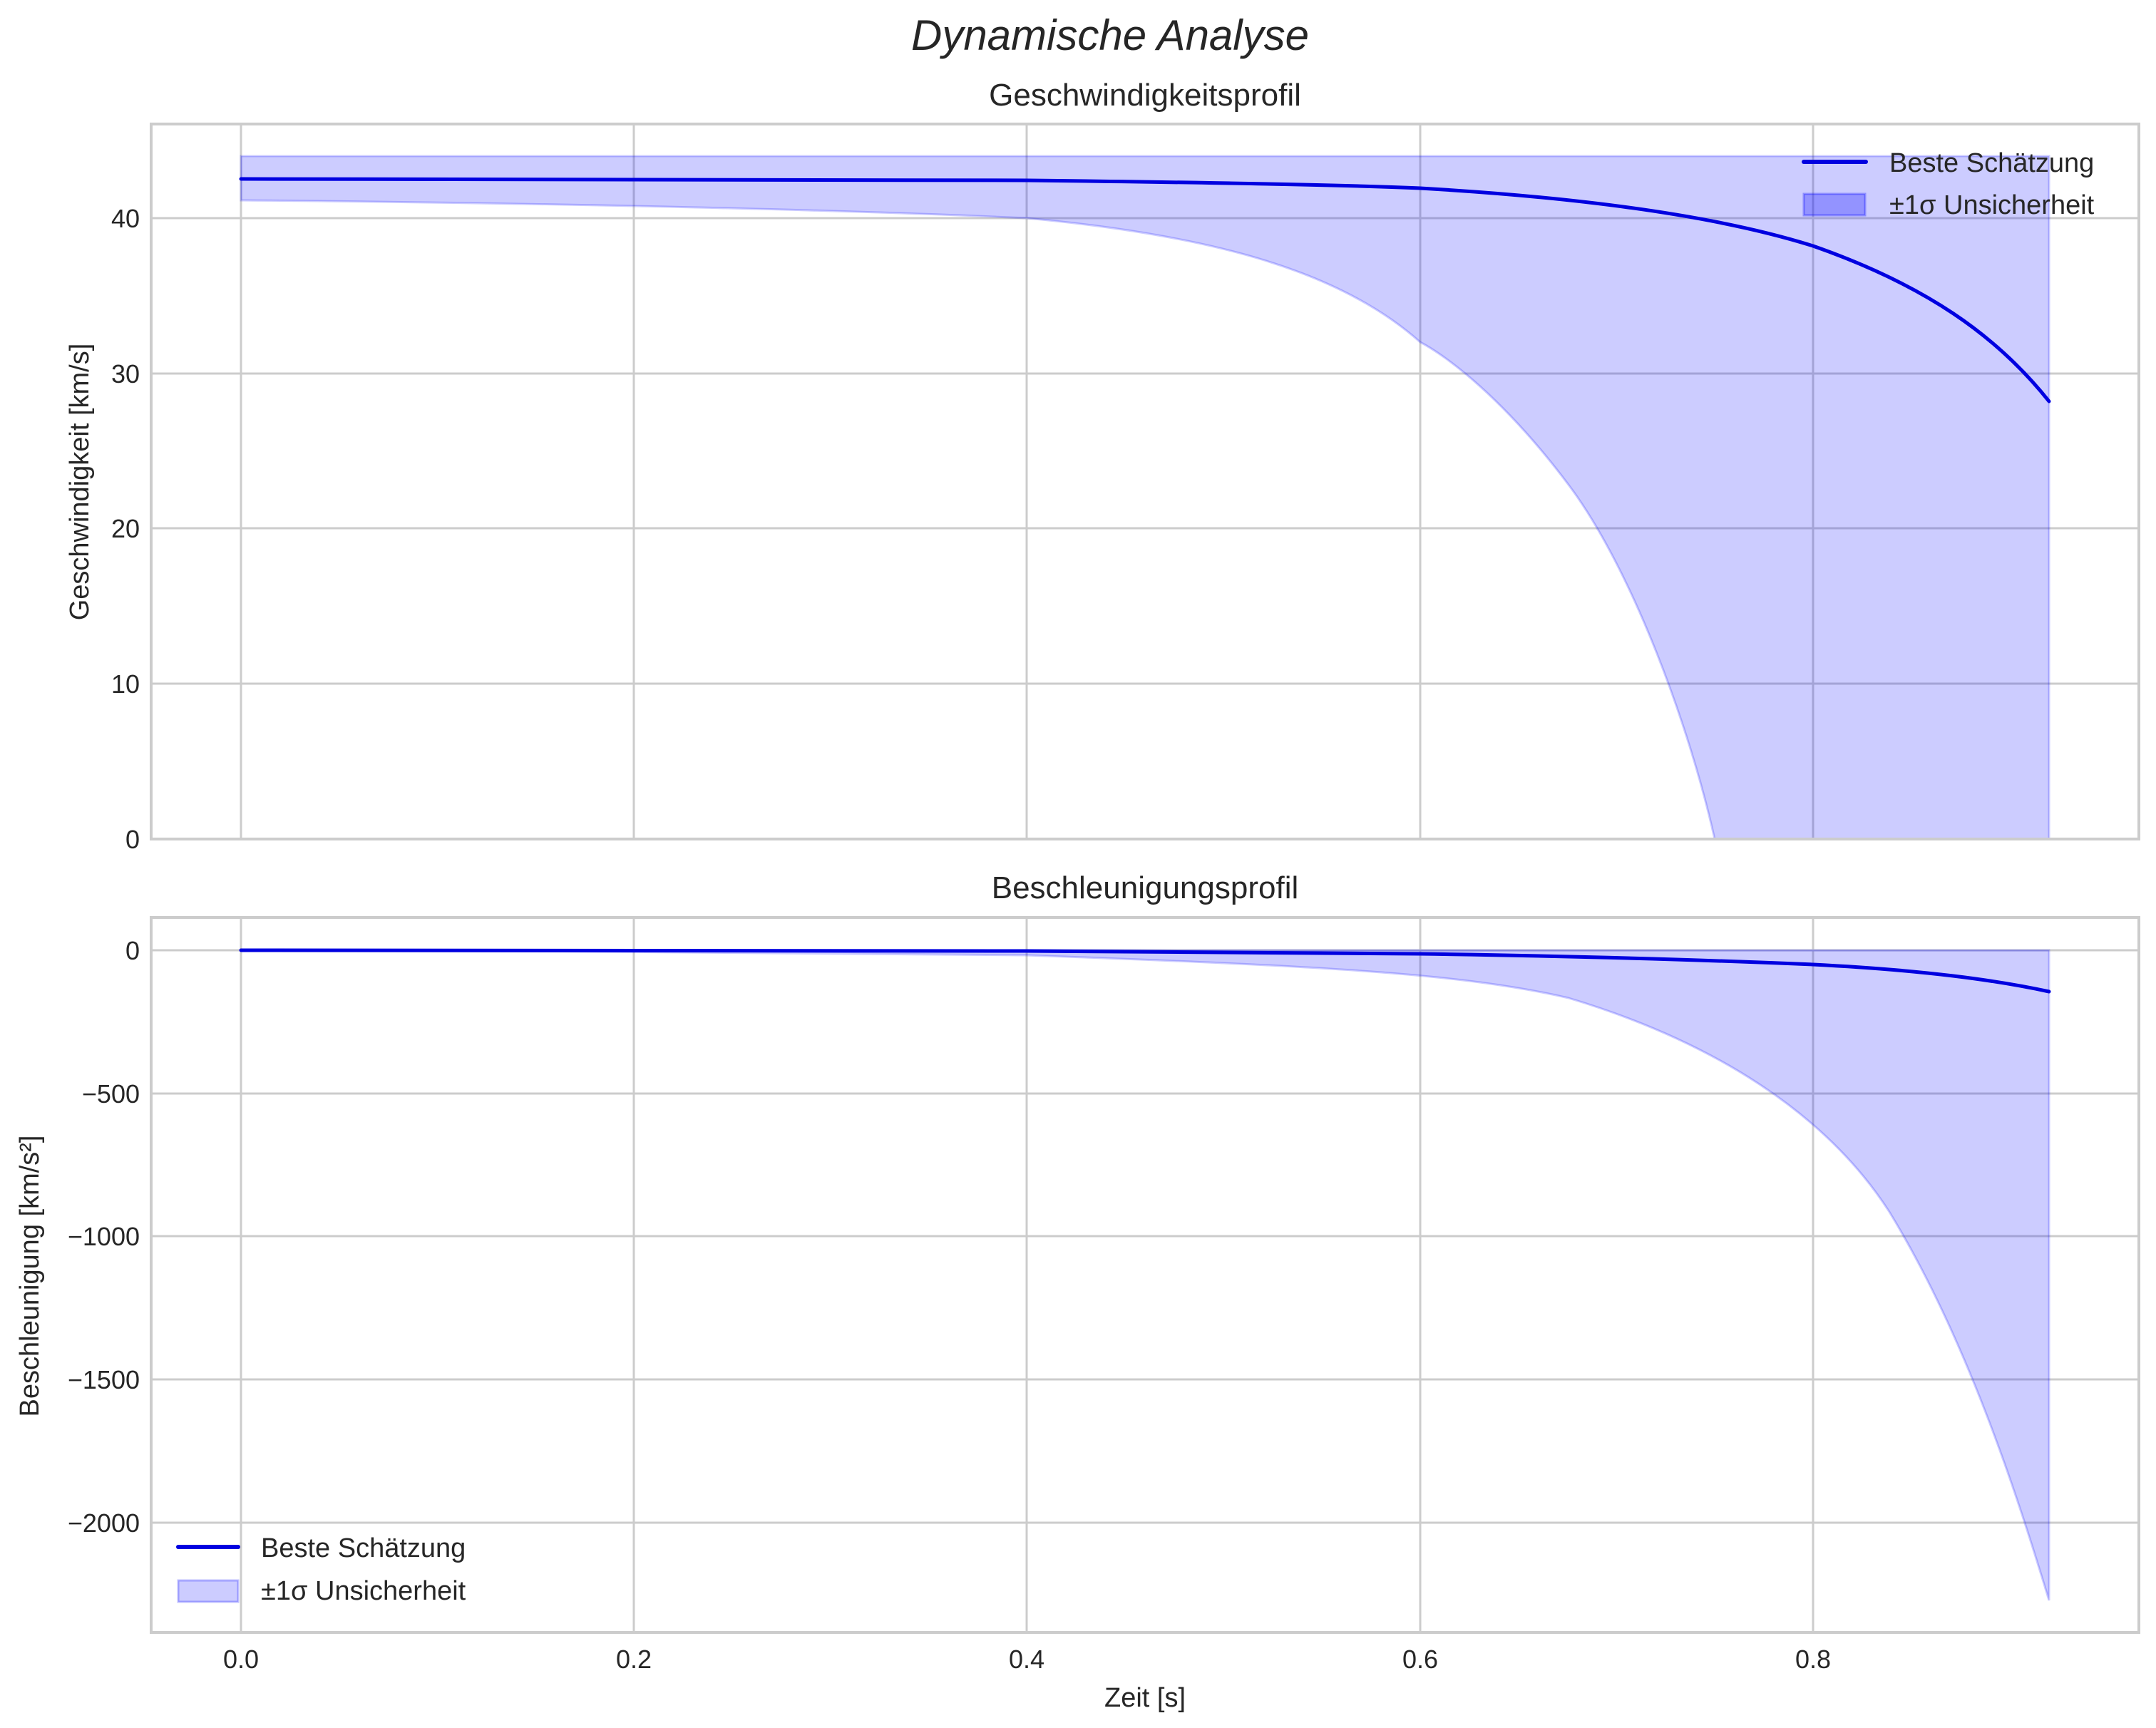  What do you see at coordinates (1145, 1698) in the screenshot?
I see `x-axis-label: Zeit [s]` at bounding box center [1145, 1698].